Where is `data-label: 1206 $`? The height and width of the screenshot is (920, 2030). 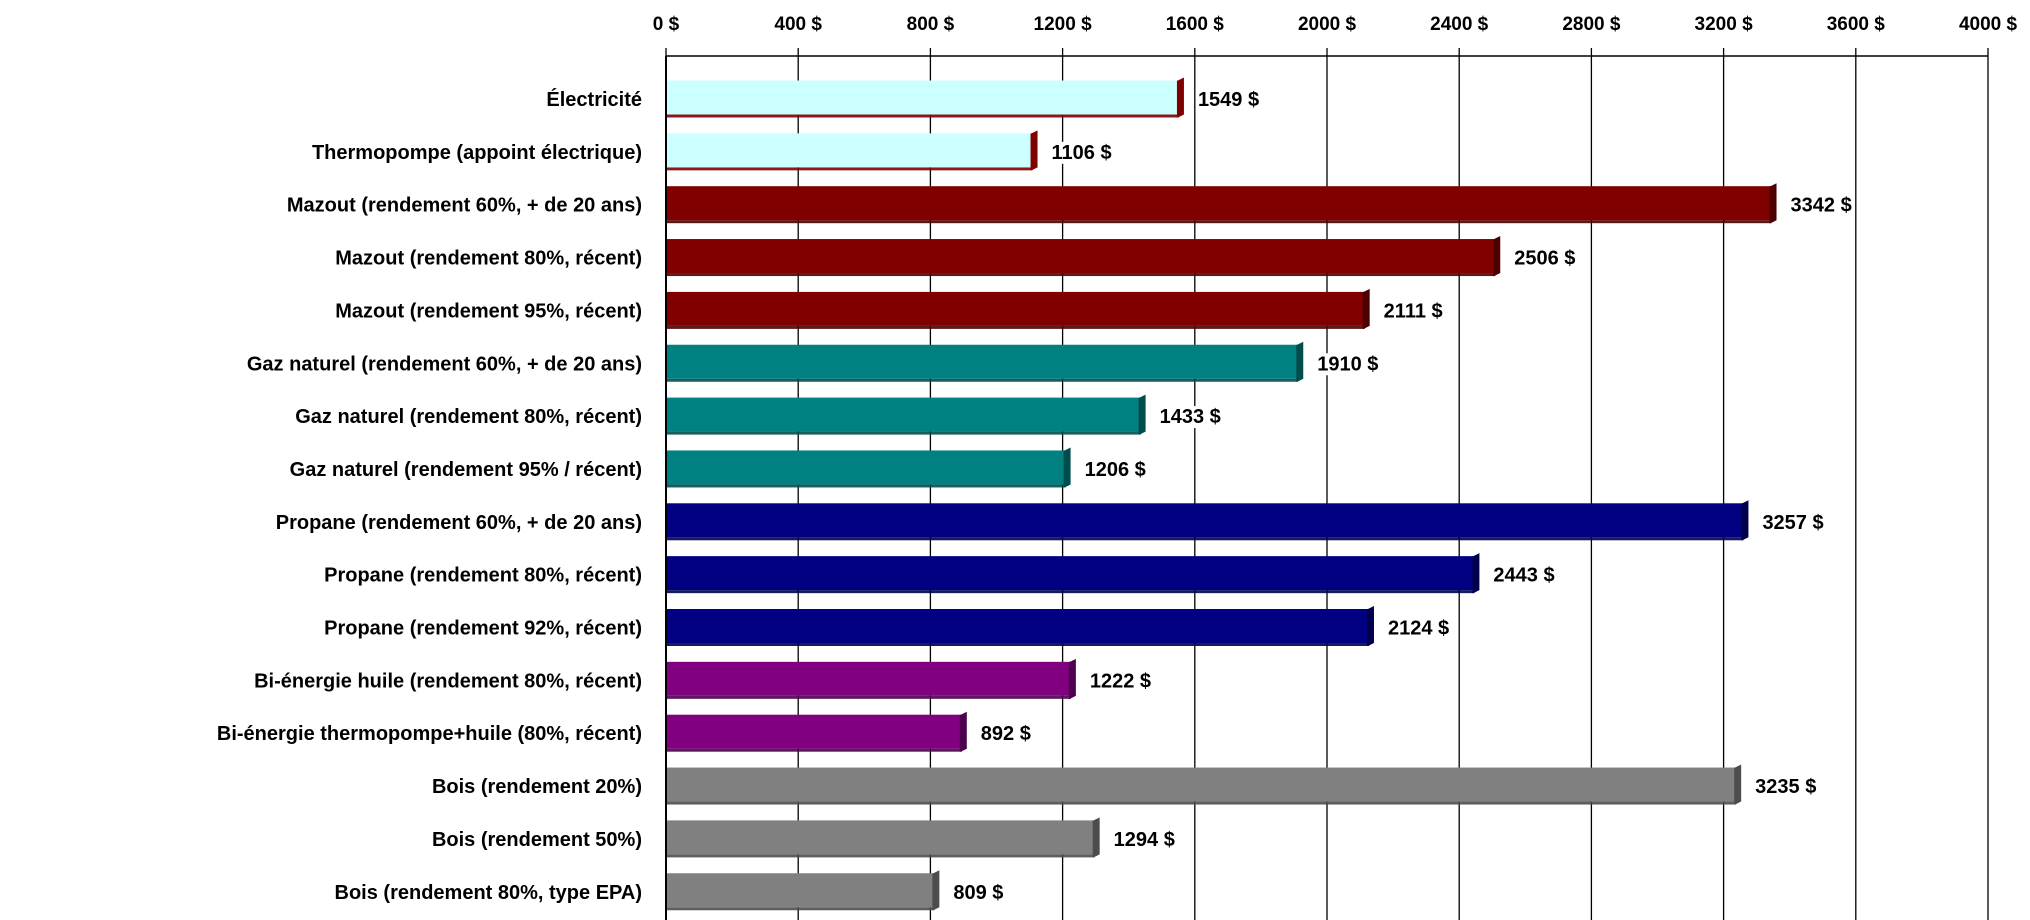
data-label: 1206 $ is located at coordinates (1115, 470).